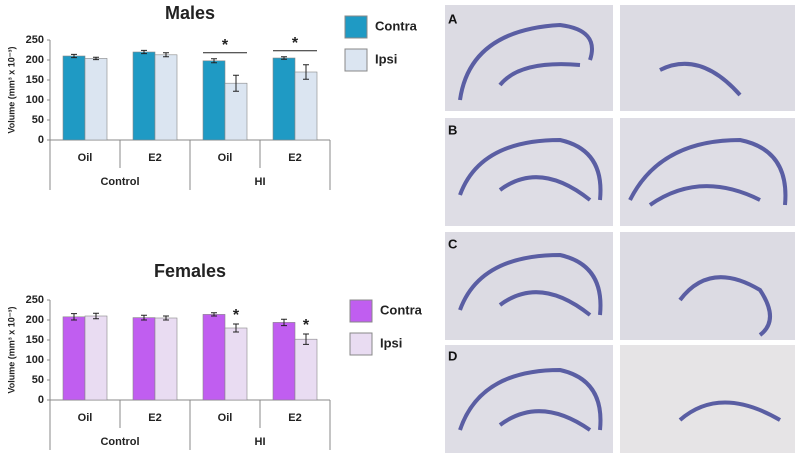 The image size is (800, 460). Describe the element at coordinates (452, 355) in the screenshot. I see `panel-label: D` at that location.